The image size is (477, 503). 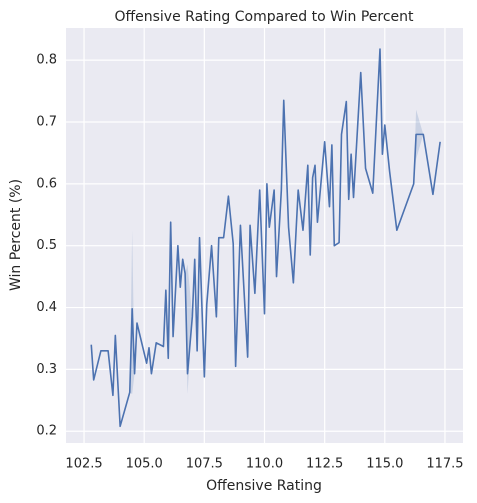 I want to click on x-tick-label: 110.0, so click(x=264, y=464).